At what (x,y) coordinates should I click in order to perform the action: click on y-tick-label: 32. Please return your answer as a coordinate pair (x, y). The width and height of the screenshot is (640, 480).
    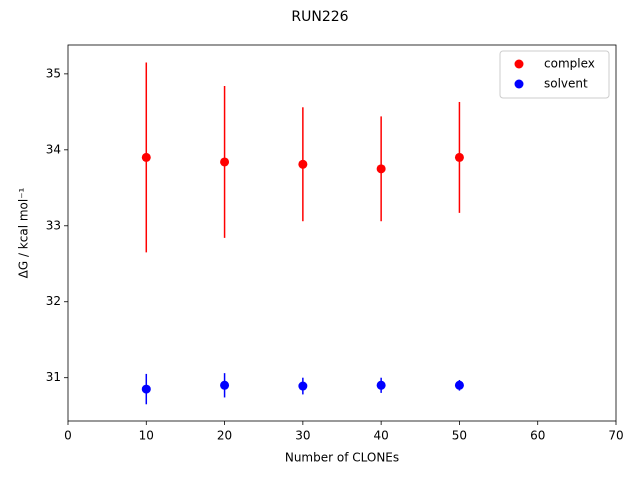
    Looking at the image, I should click on (53, 301).